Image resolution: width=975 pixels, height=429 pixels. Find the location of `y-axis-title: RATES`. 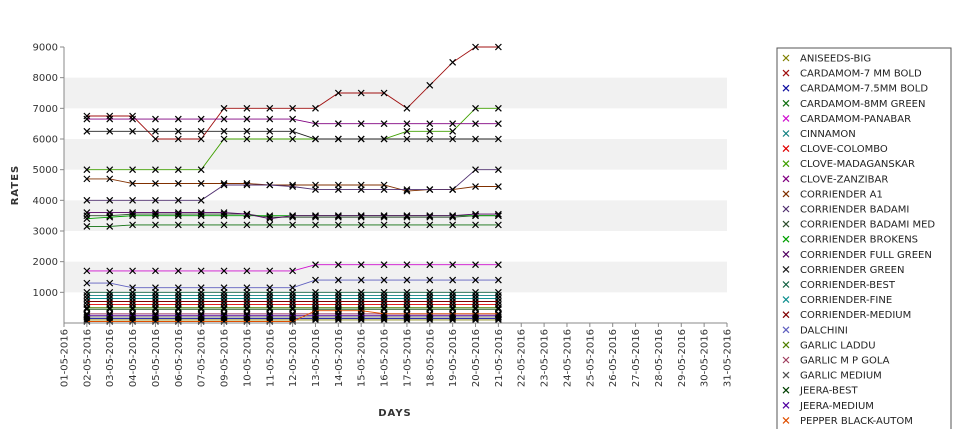

y-axis-title: RATES is located at coordinates (15, 185).